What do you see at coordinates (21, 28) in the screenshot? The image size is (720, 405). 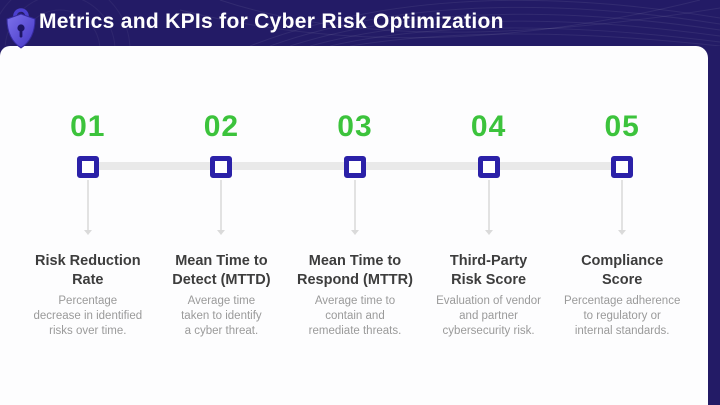 I see `shield-lock-icon` at bounding box center [21, 28].